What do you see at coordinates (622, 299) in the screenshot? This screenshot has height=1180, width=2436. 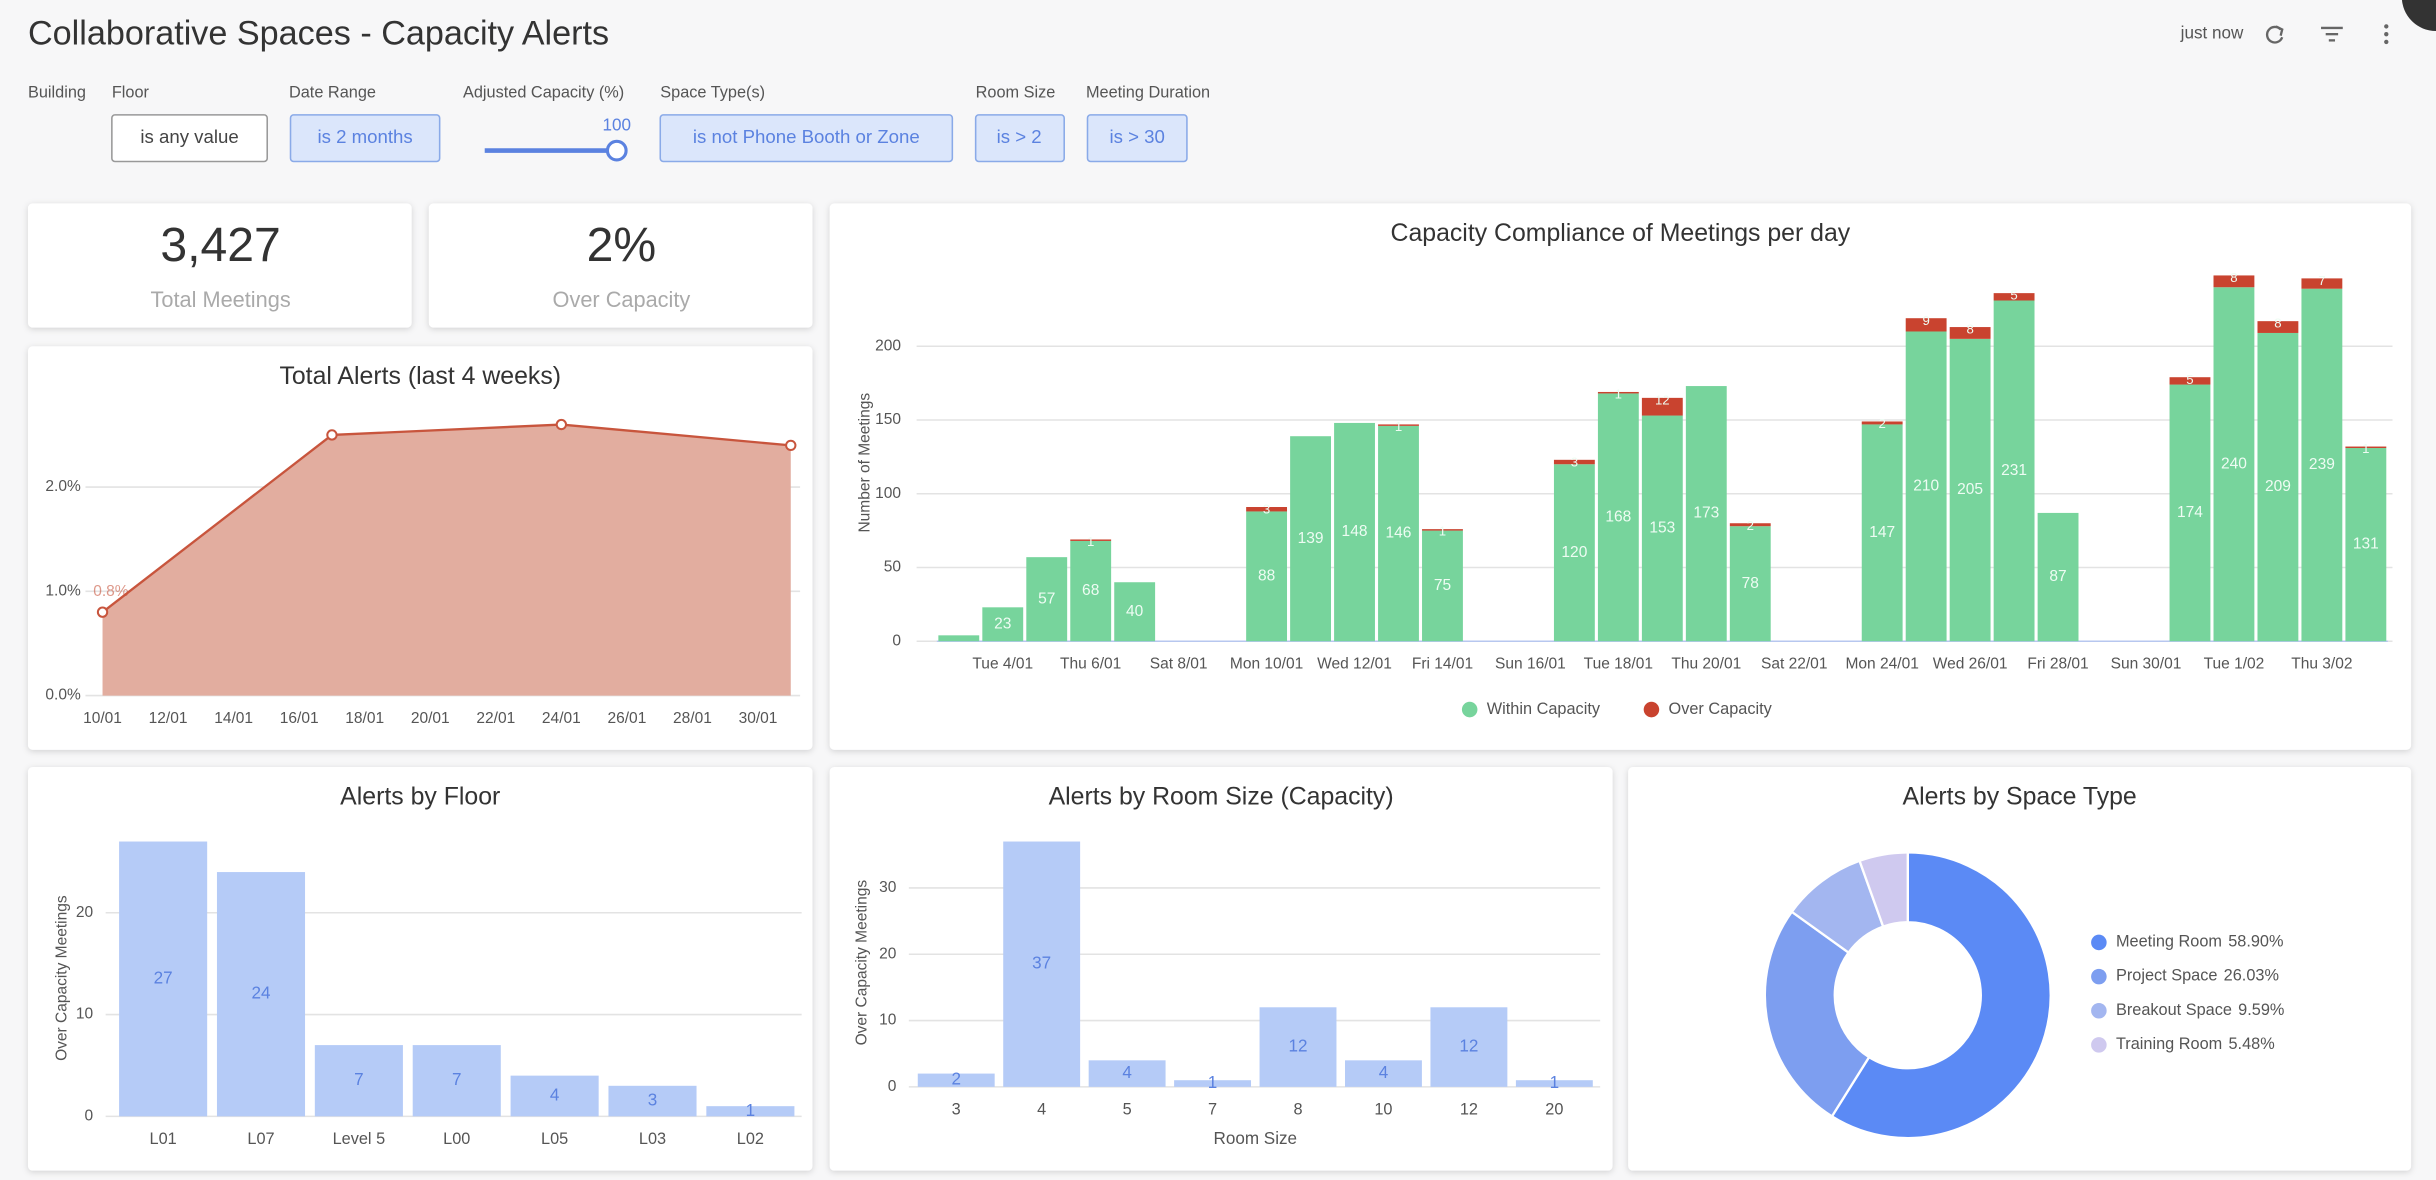 I see `kpi-label: Over Capacity` at bounding box center [622, 299].